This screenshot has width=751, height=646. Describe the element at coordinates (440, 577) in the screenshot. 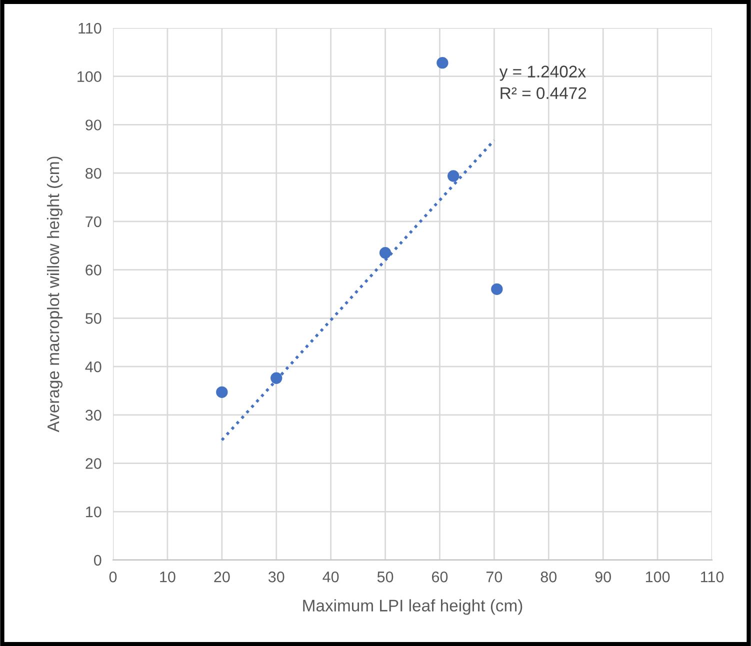

I see `x-tick-label: 60` at that location.